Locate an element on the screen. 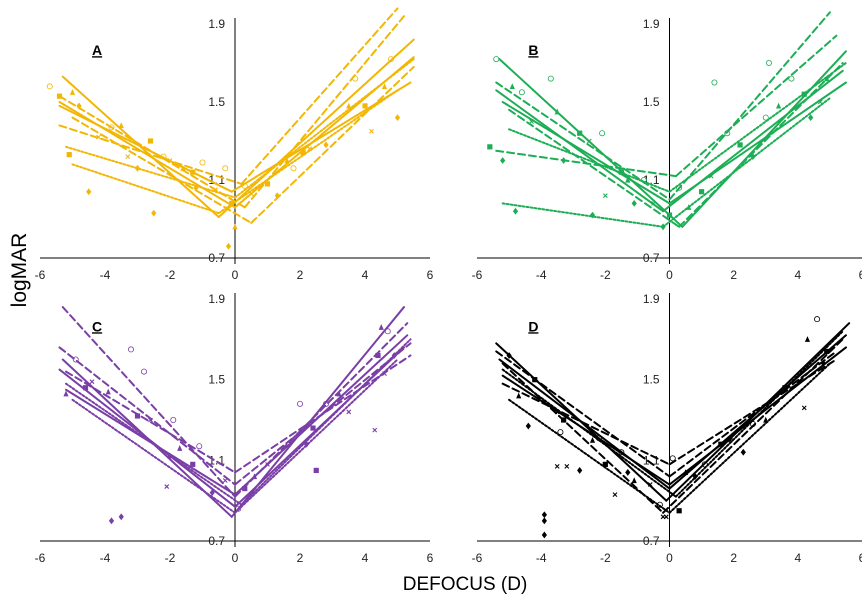 The height and width of the screenshot is (602, 862). x-tick-label: 2 is located at coordinates (300, 275).